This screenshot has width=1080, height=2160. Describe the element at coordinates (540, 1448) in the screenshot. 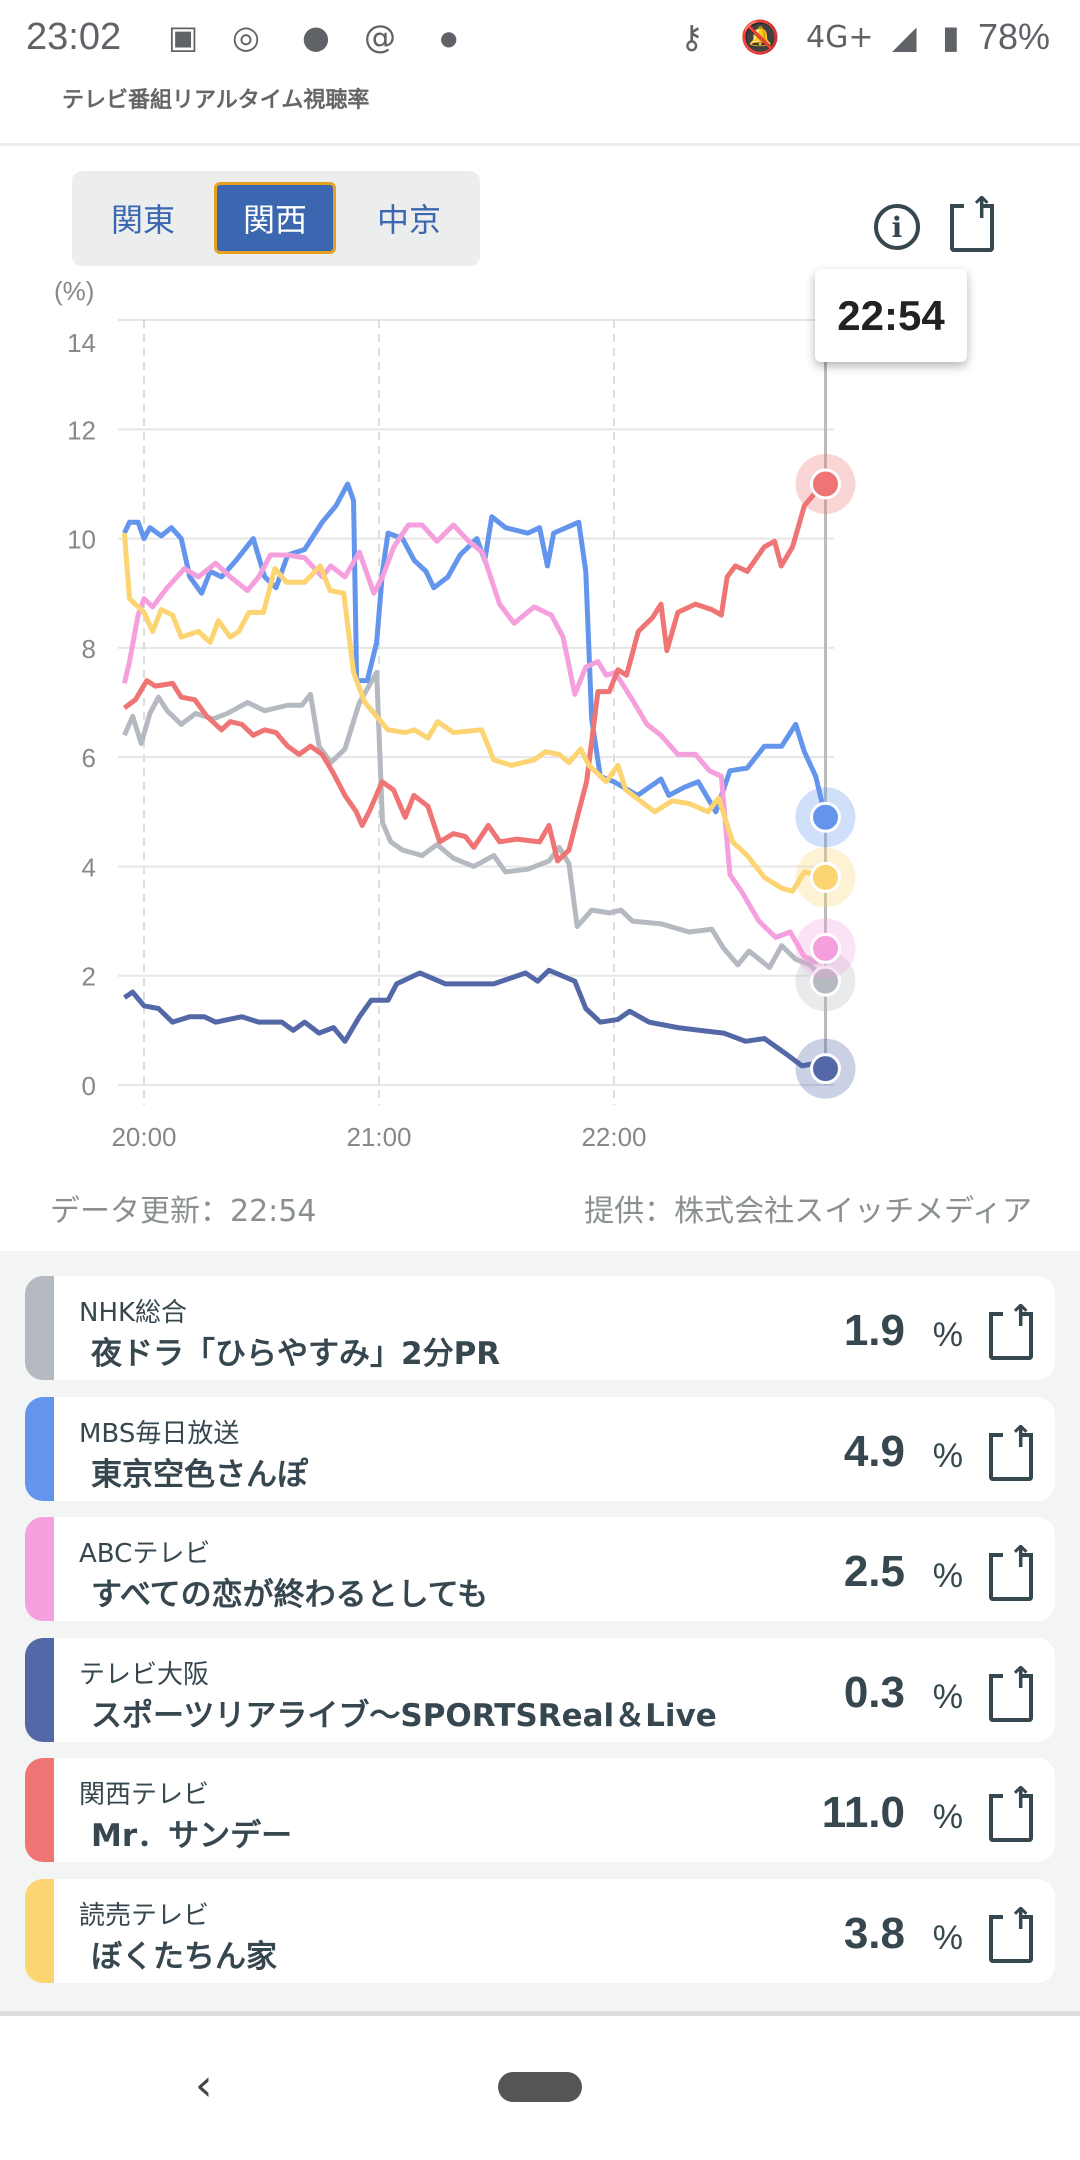

I see `program-card: MBS毎日放送 東京空色さんぽ 4.9 % ↑` at that location.